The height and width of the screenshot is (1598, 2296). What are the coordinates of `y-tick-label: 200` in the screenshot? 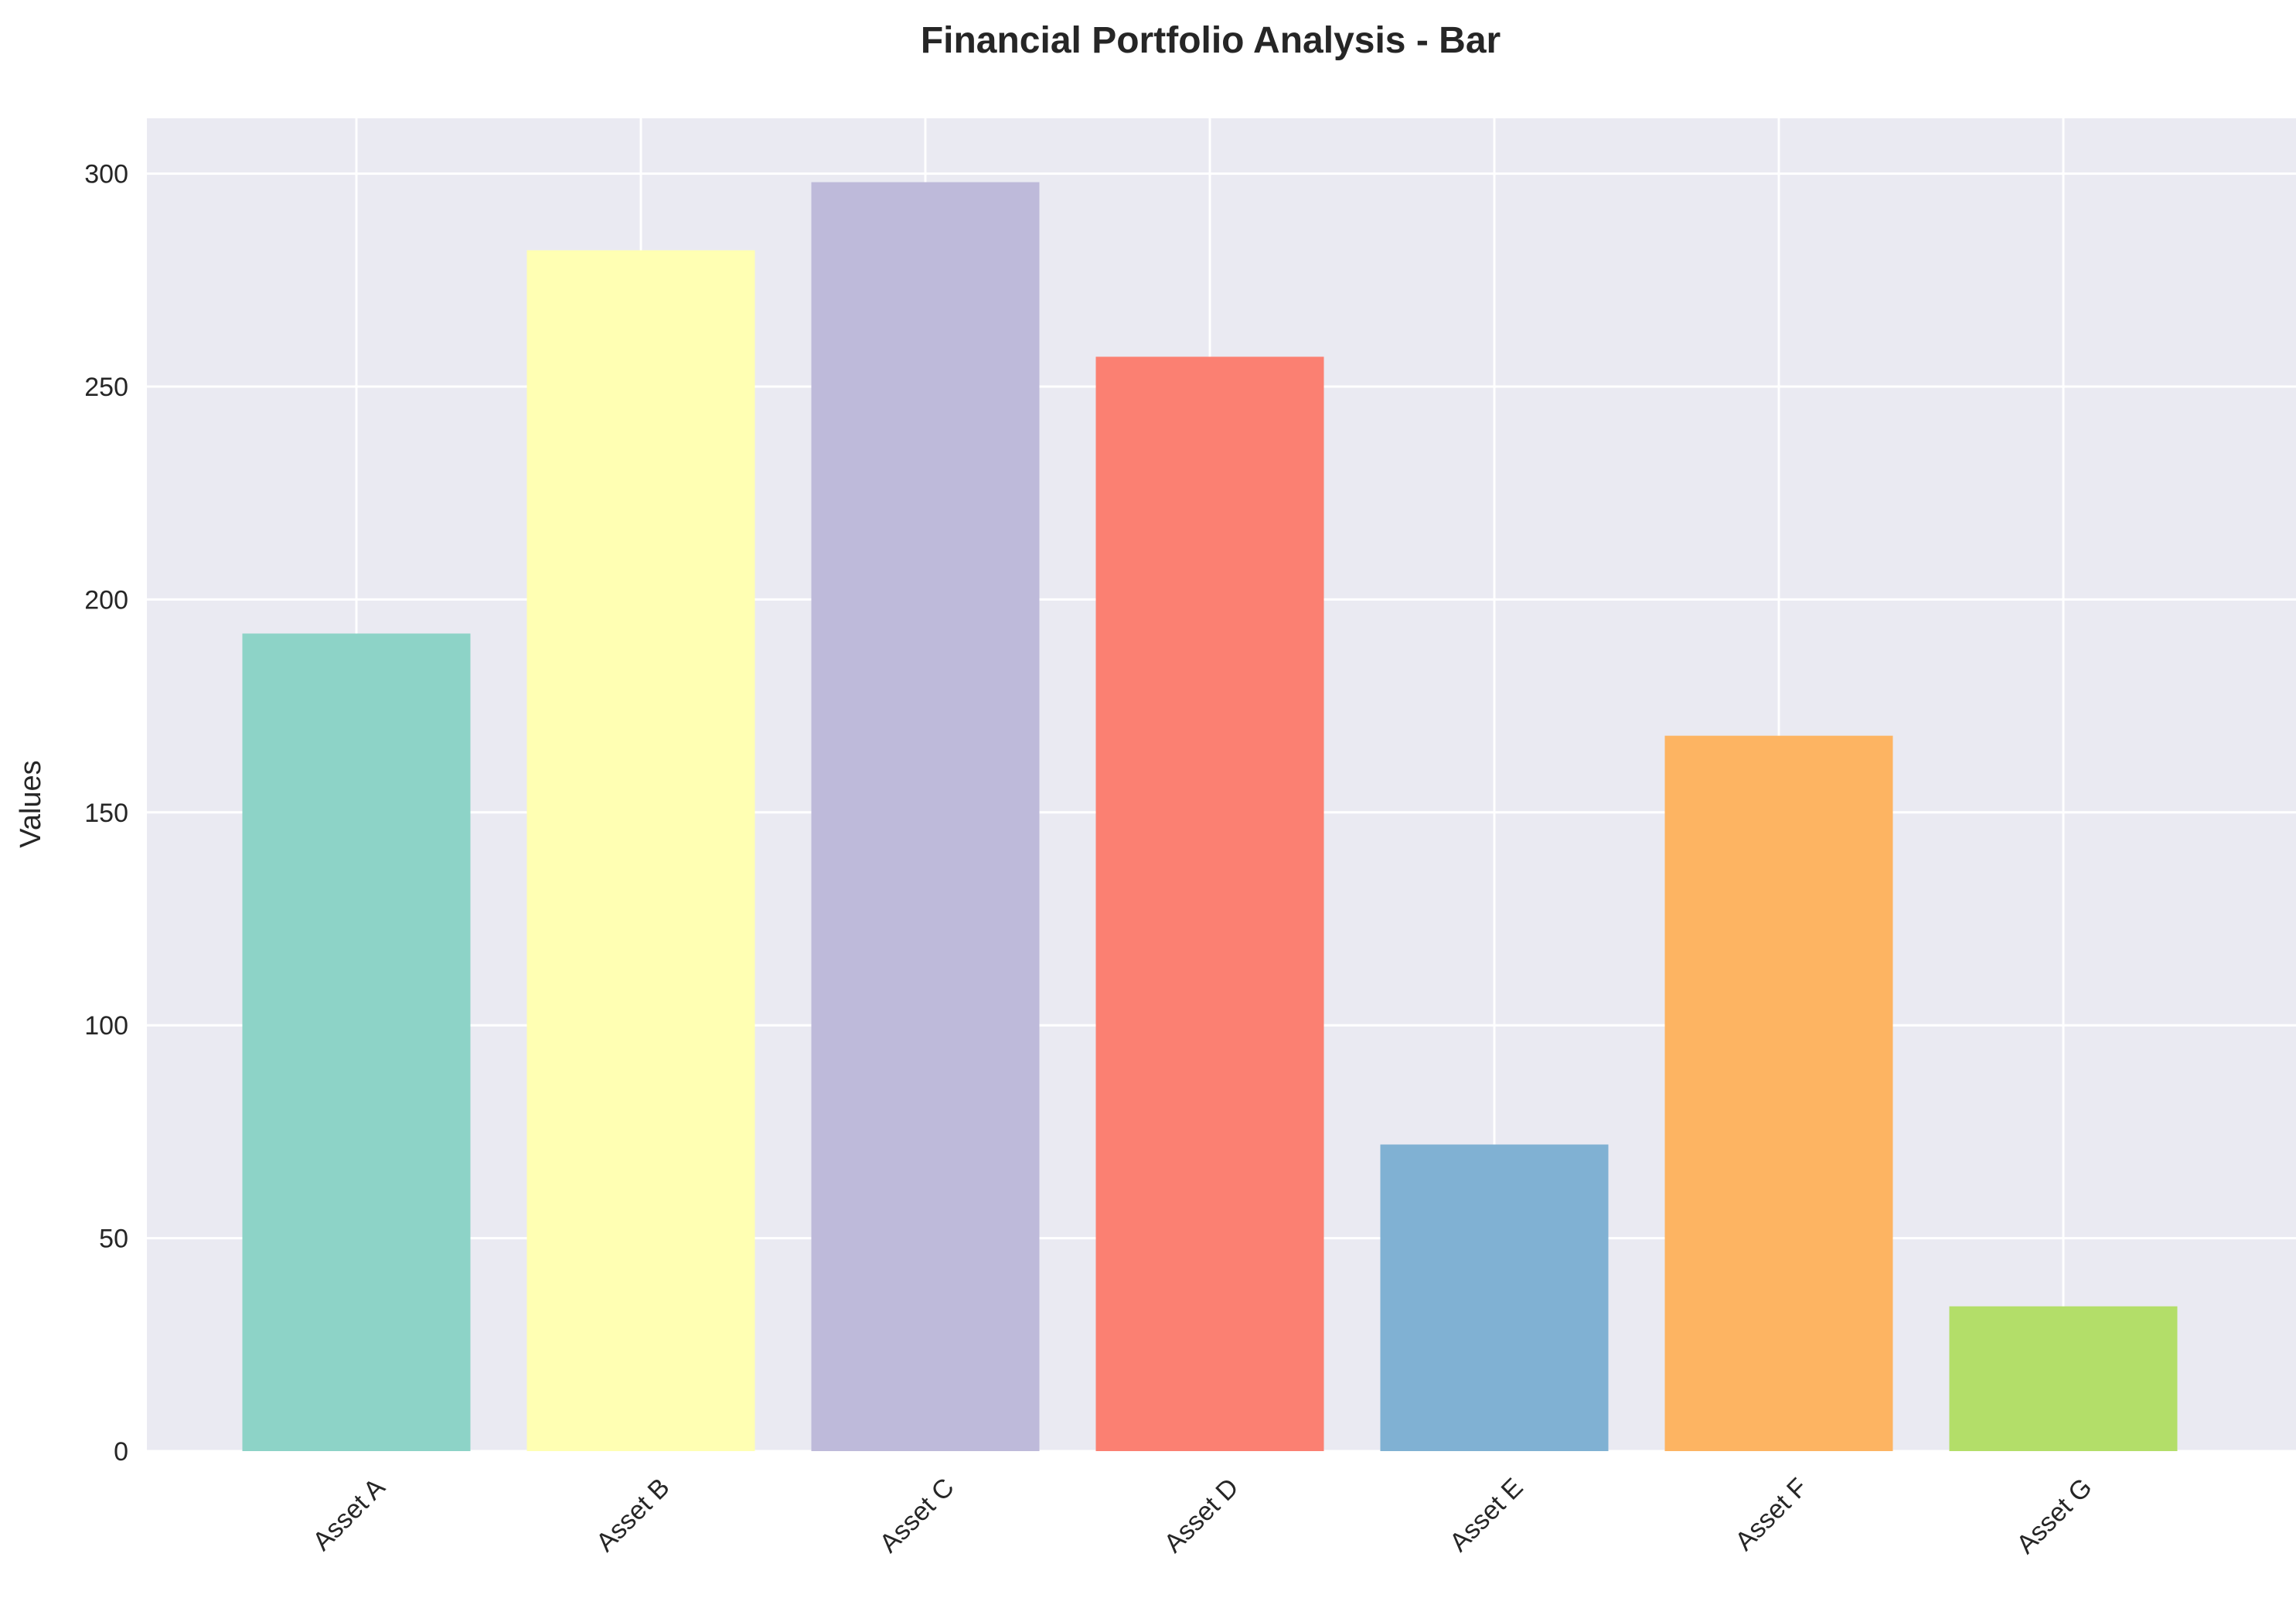 It's located at (106, 600).